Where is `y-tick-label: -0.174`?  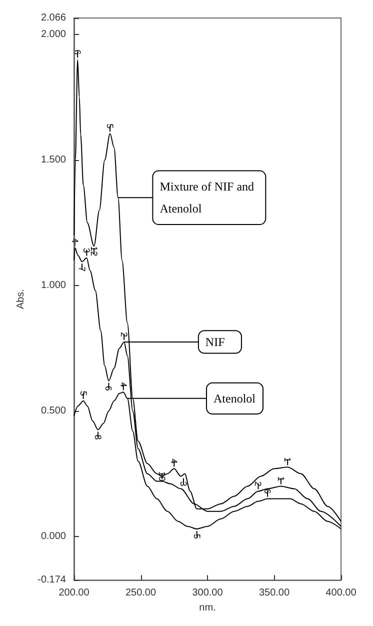 y-tick-label: -0.174 is located at coordinates (52, 580).